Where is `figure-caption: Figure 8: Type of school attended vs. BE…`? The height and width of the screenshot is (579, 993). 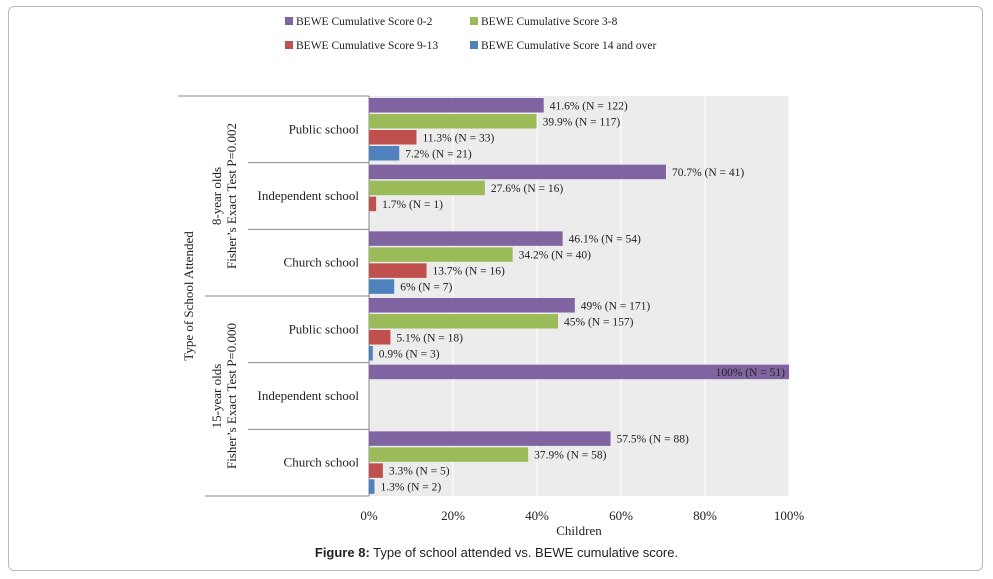
figure-caption: Figure 8: Type of school attended vs. BE… is located at coordinates (496, 552).